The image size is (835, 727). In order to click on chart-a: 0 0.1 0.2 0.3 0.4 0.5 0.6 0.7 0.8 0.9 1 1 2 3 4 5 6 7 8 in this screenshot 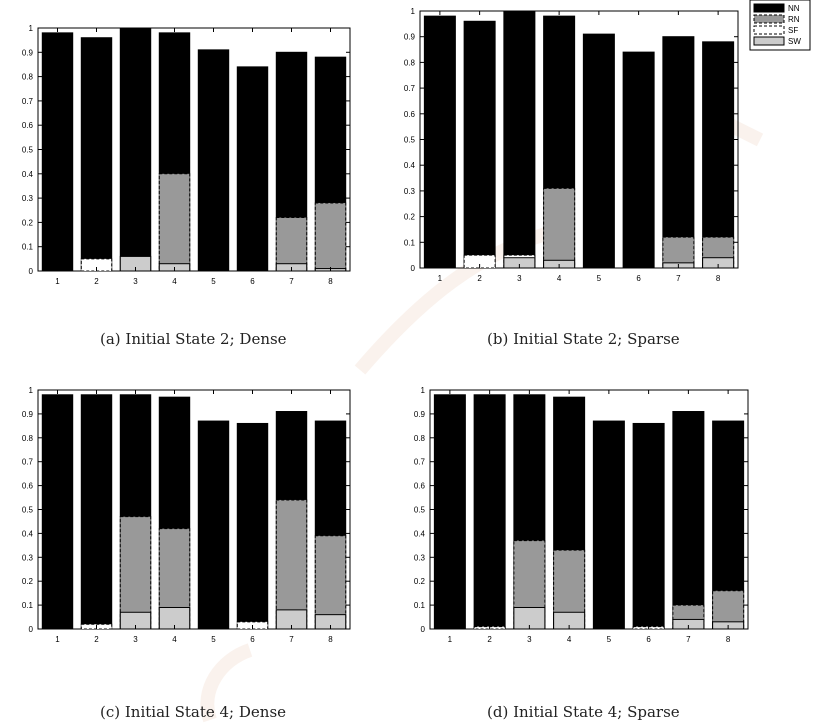, I will do `click(186, 155)`.